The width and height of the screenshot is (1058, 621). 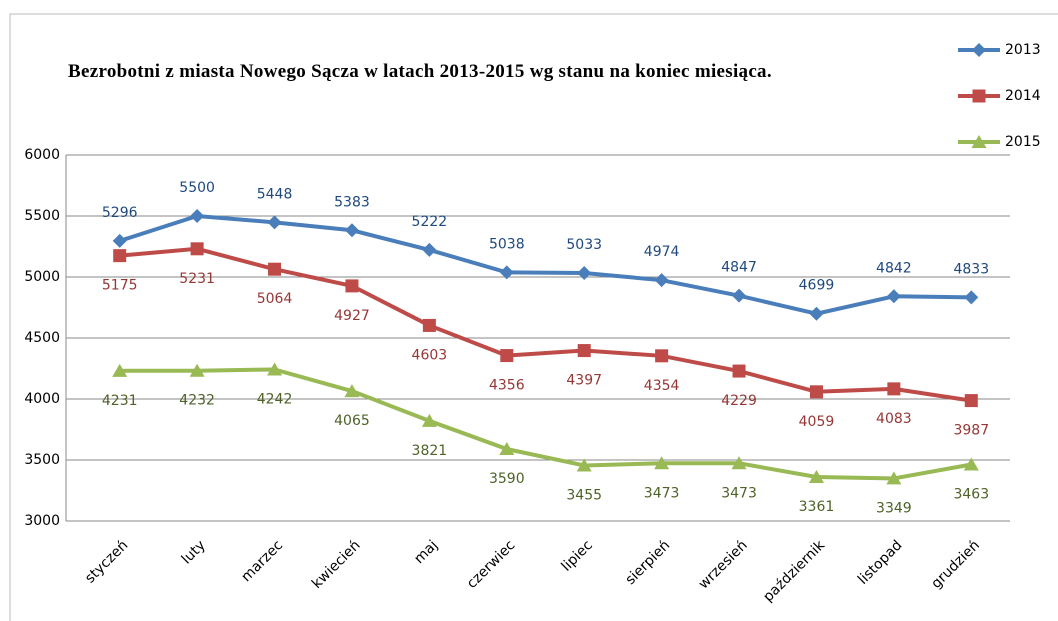 I want to click on data-label: 5222, so click(x=430, y=222).